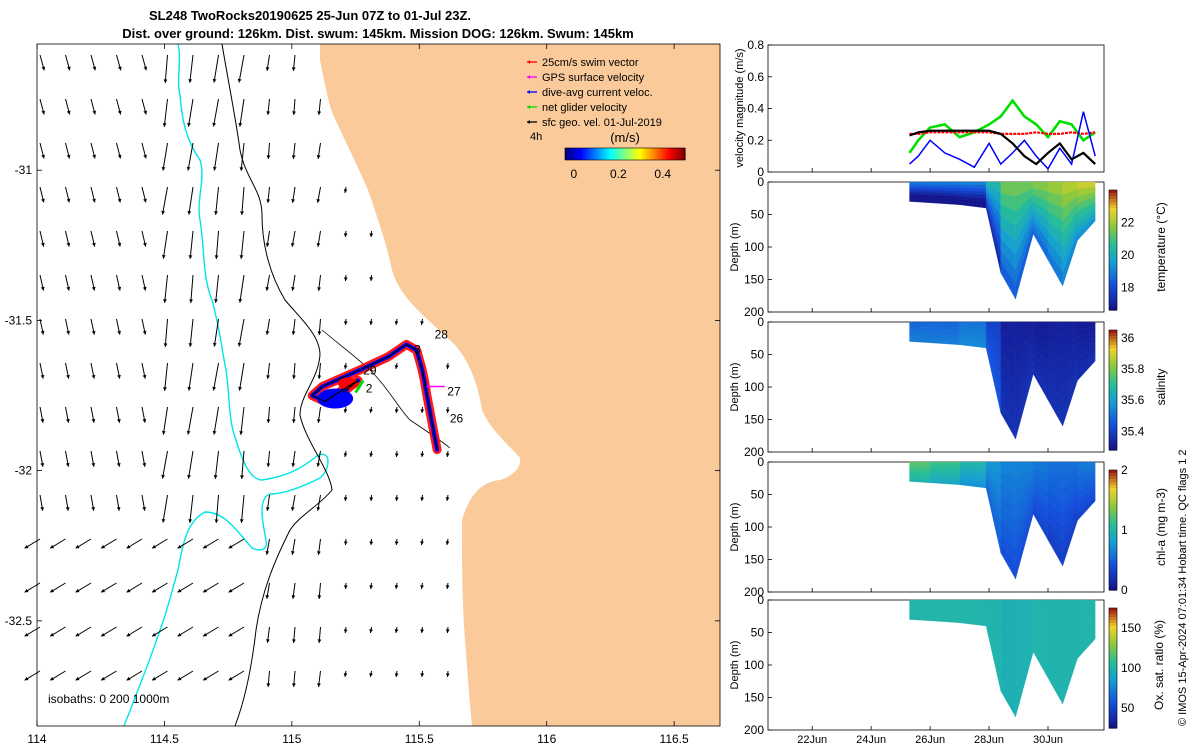 The width and height of the screenshot is (1200, 750). Describe the element at coordinates (989, 740) in the screenshot. I see `time-tick-label: 28Jun` at that location.